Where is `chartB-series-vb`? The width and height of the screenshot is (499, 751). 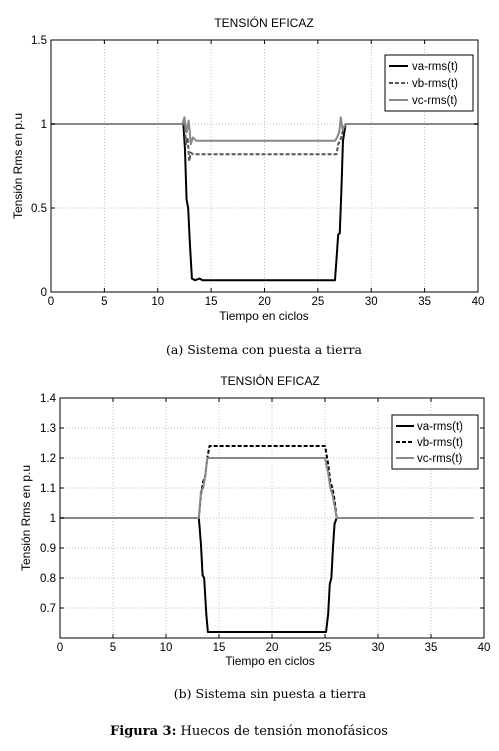 chartB-series-vb is located at coordinates (267, 482).